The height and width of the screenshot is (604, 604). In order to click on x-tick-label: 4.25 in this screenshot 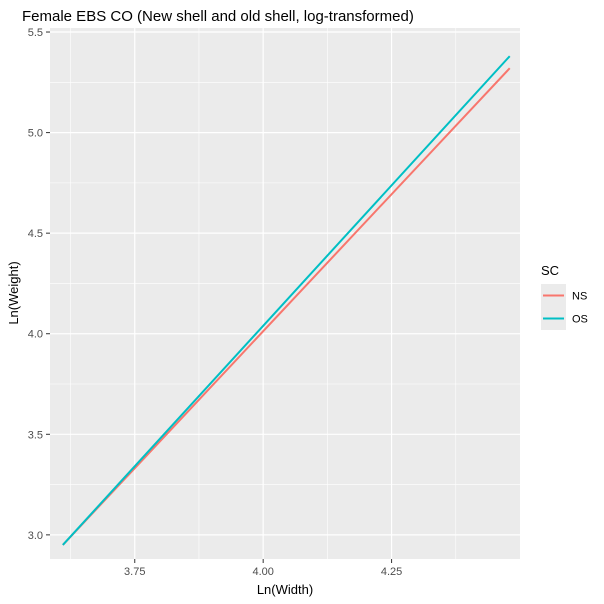, I will do `click(391, 572)`.